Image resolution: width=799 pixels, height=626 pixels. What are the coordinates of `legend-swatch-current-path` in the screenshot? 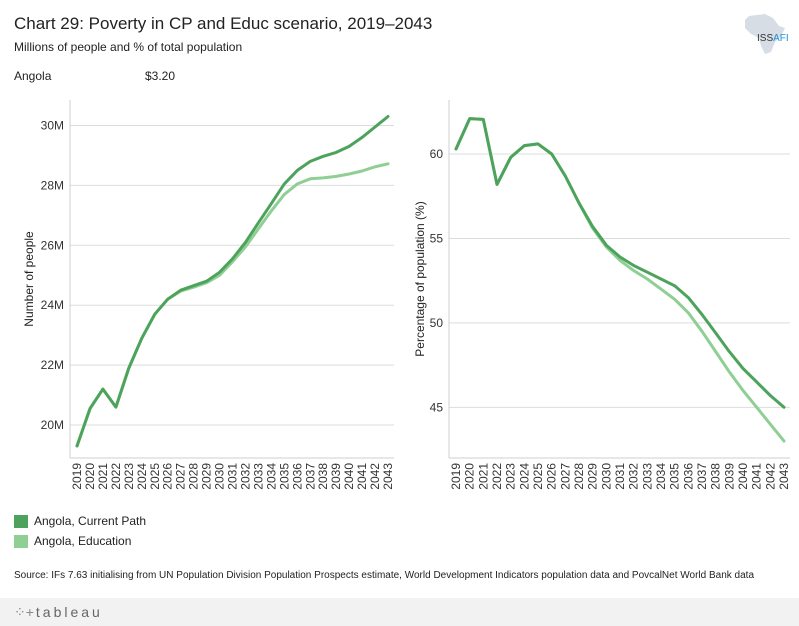 It's located at (21, 521).